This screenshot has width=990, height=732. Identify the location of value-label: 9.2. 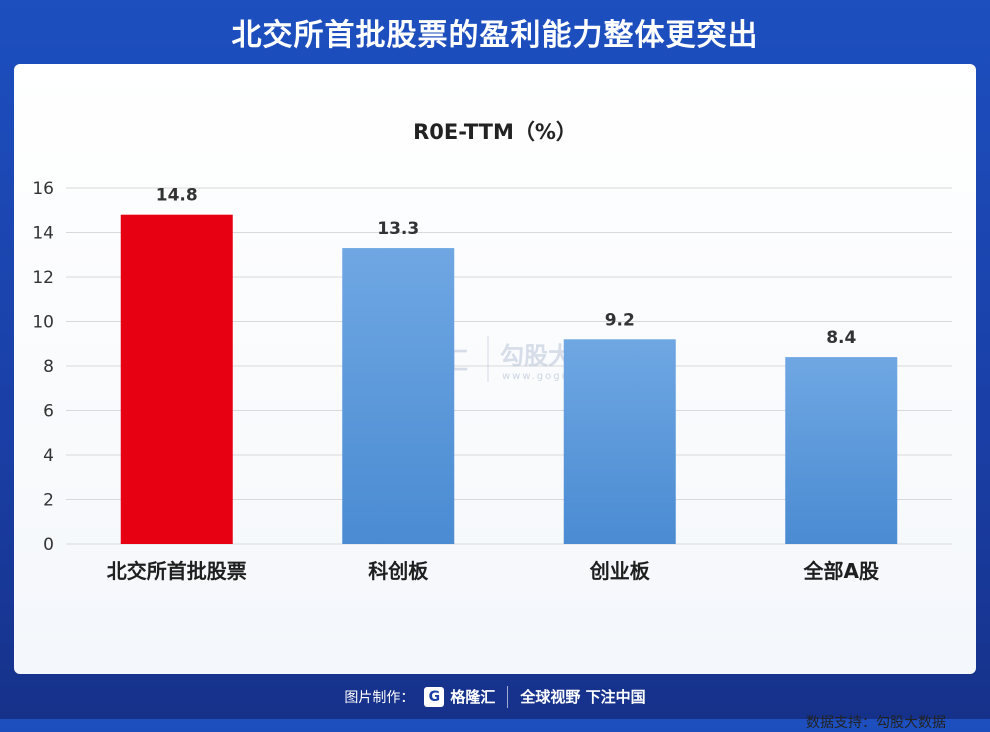
(620, 320).